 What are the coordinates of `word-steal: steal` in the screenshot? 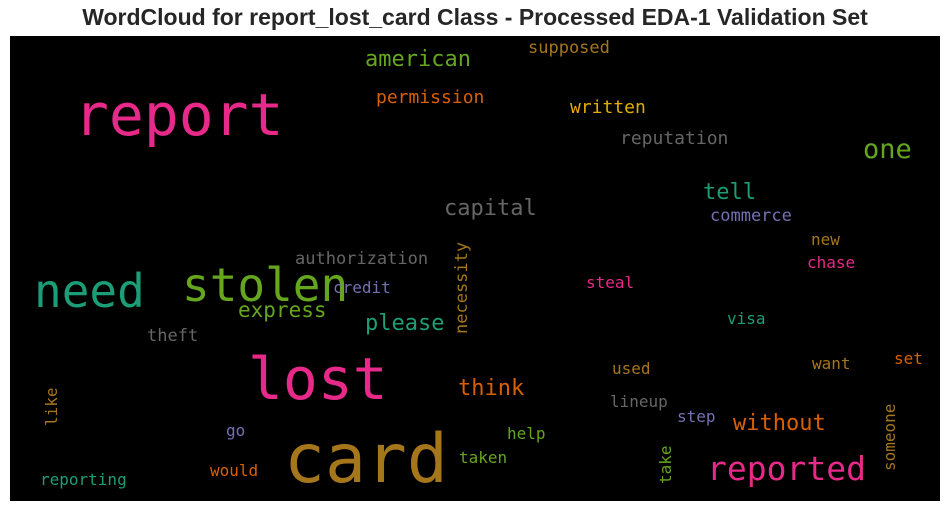 It's located at (610, 282).